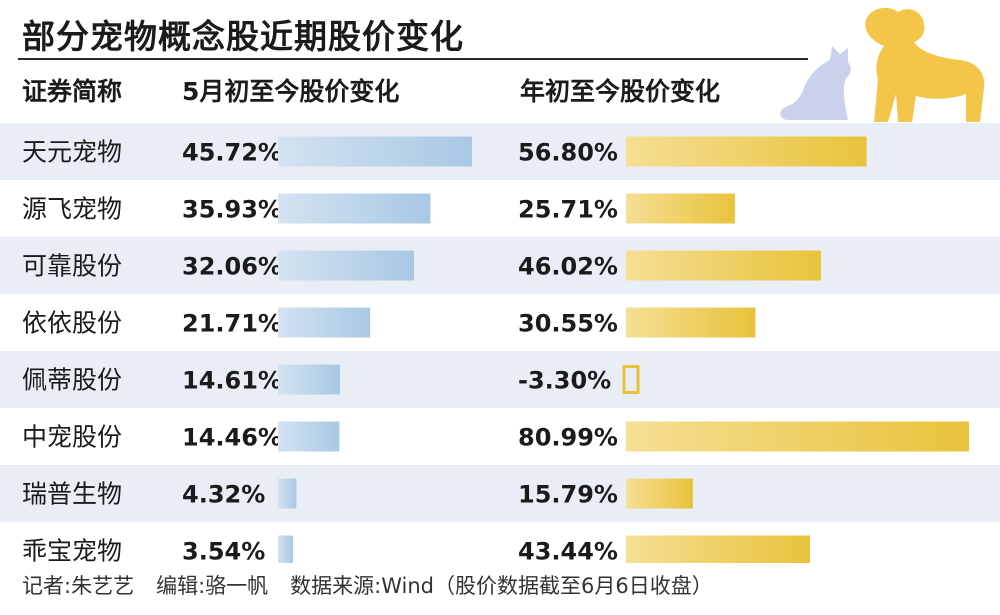  I want to click on data-source: 数据来源:Wind（股价数据截至6月6日收盘）, so click(501, 586).